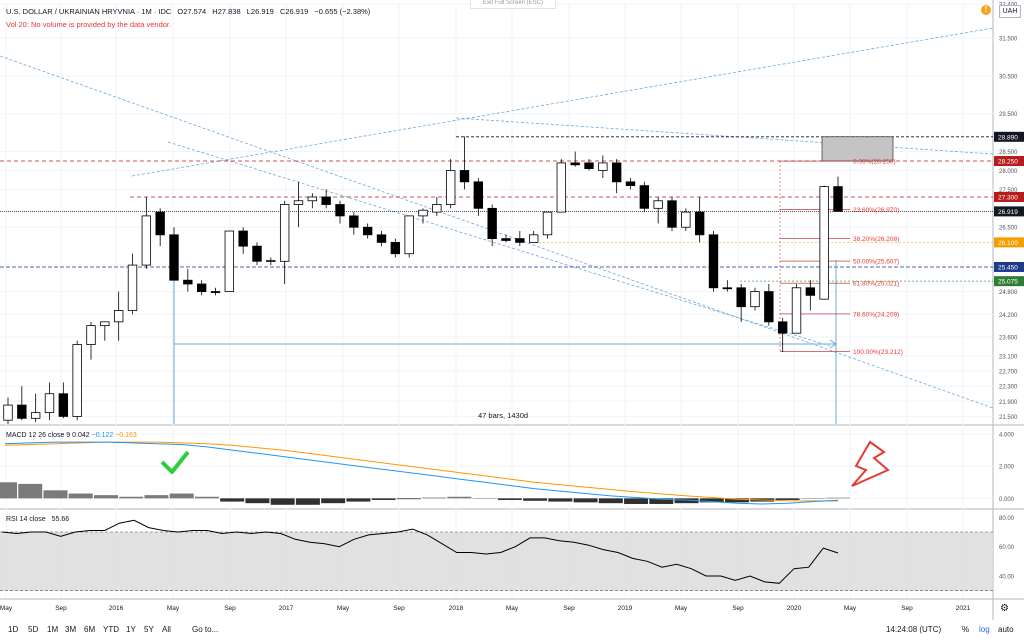  What do you see at coordinates (81, 435) in the screenshot?
I see `macd-value: 0.042` at bounding box center [81, 435].